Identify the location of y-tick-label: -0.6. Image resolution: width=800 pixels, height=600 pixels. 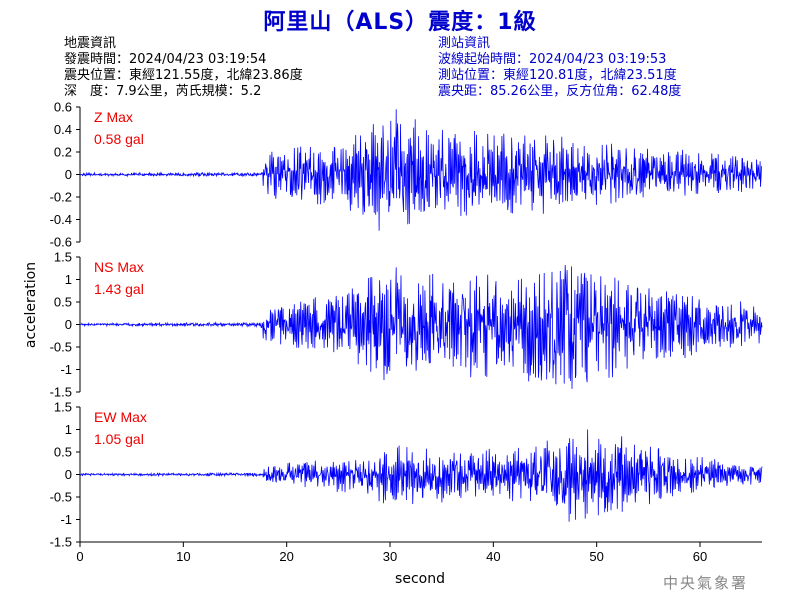
(61, 242).